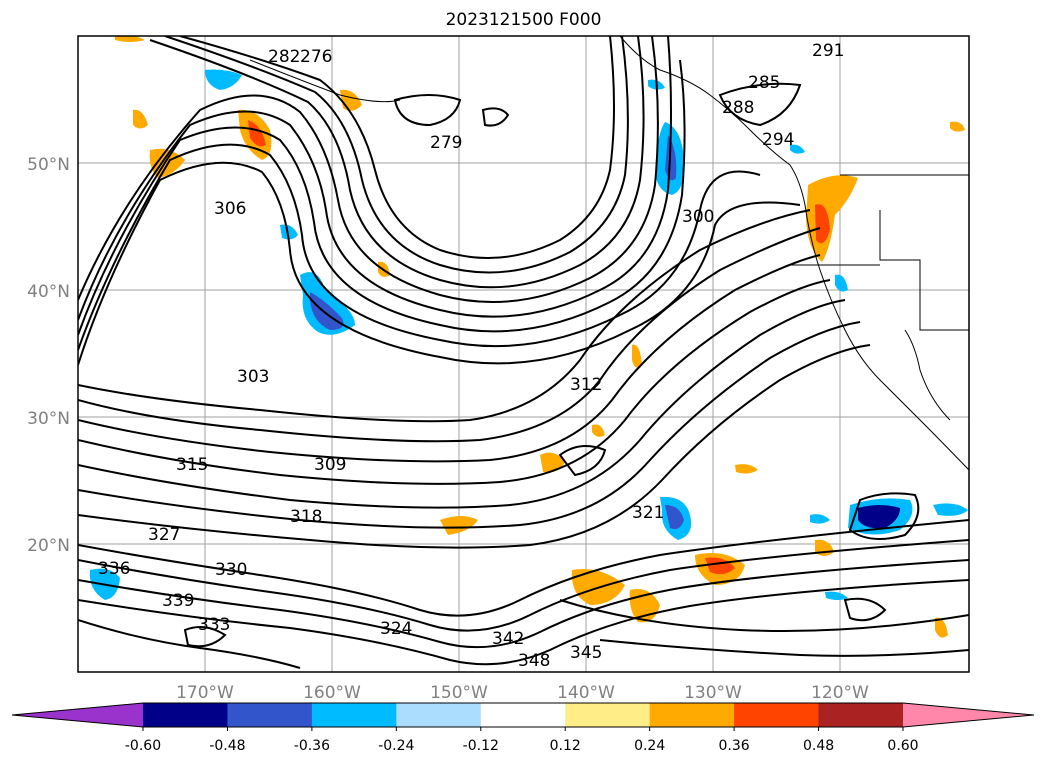  What do you see at coordinates (230, 209) in the screenshot?
I see `contour-label: 306` at bounding box center [230, 209].